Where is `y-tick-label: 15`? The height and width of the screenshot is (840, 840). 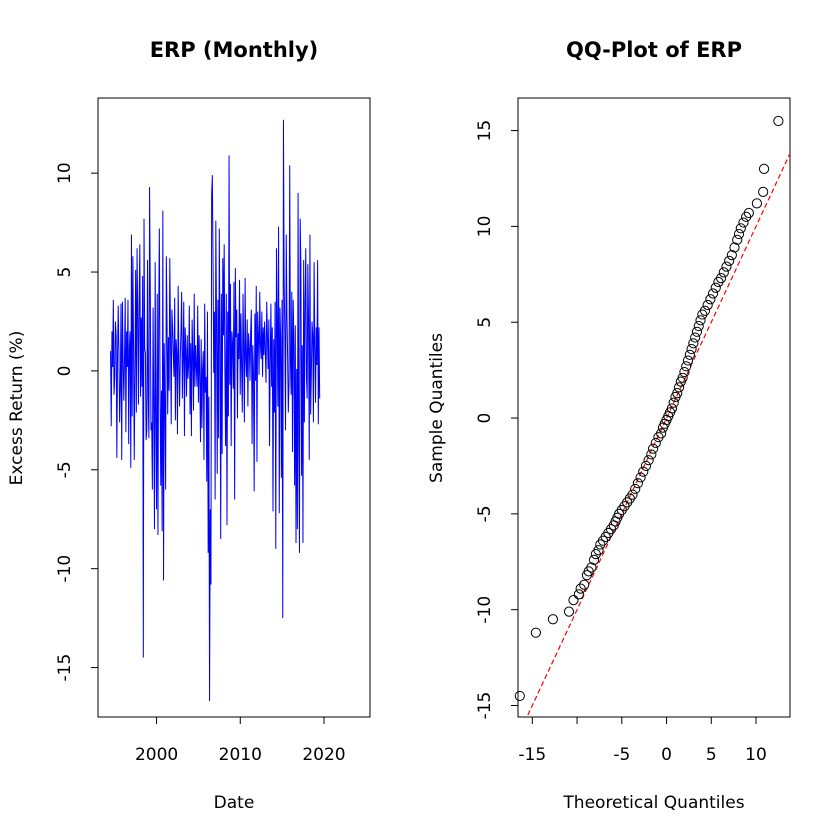
y-tick-label: 15 is located at coordinates (485, 131).